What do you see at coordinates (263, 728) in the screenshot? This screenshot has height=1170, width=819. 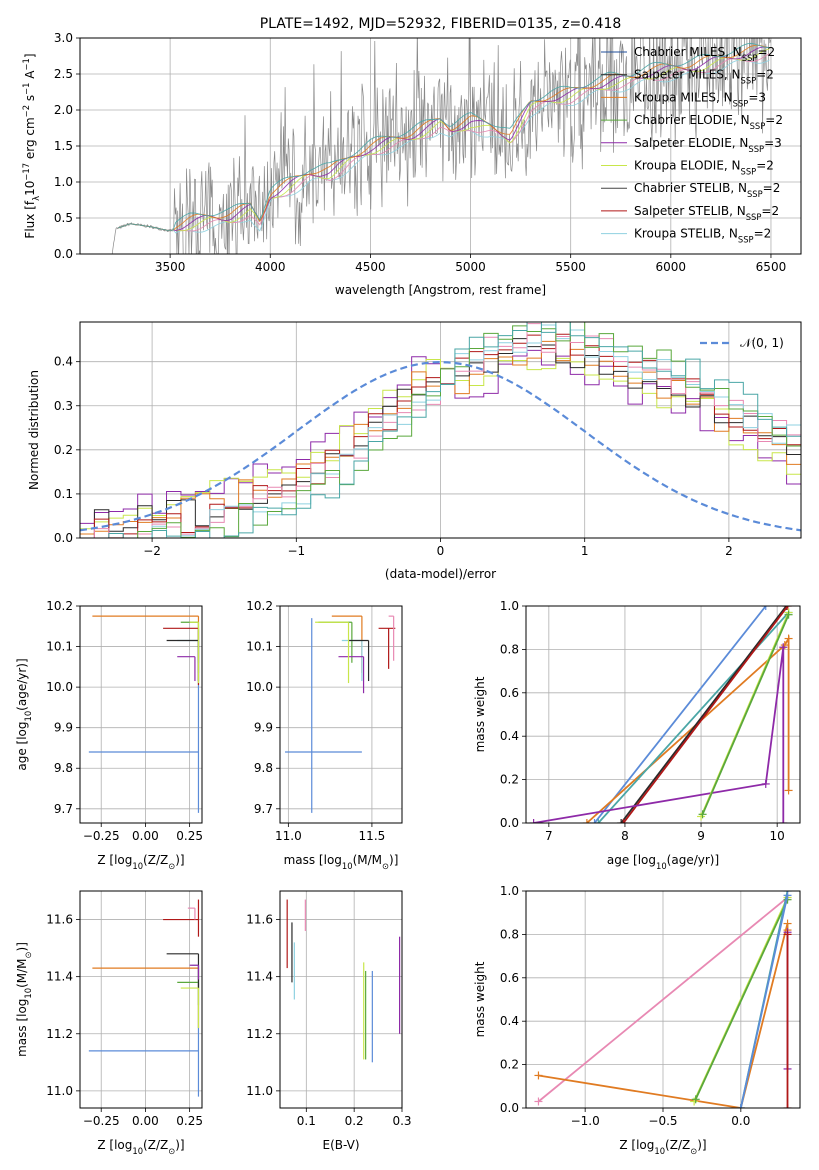 I see `age-vs-mass-panel-ytick-label: 9.9` at bounding box center [263, 728].